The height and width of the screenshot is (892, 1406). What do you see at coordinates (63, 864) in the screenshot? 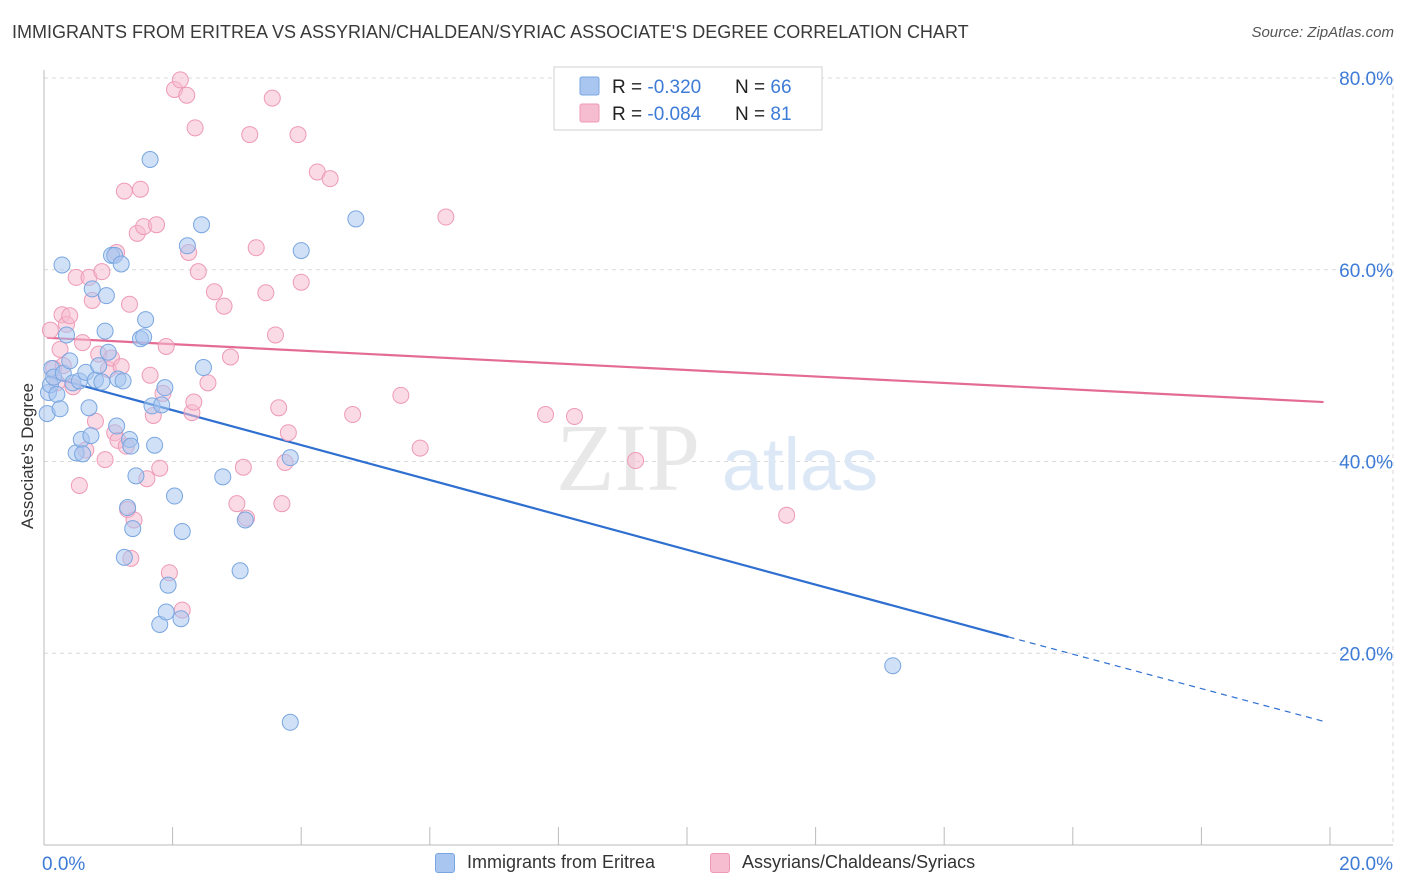
I see `x-tick-label: 0.0%` at bounding box center [63, 864].